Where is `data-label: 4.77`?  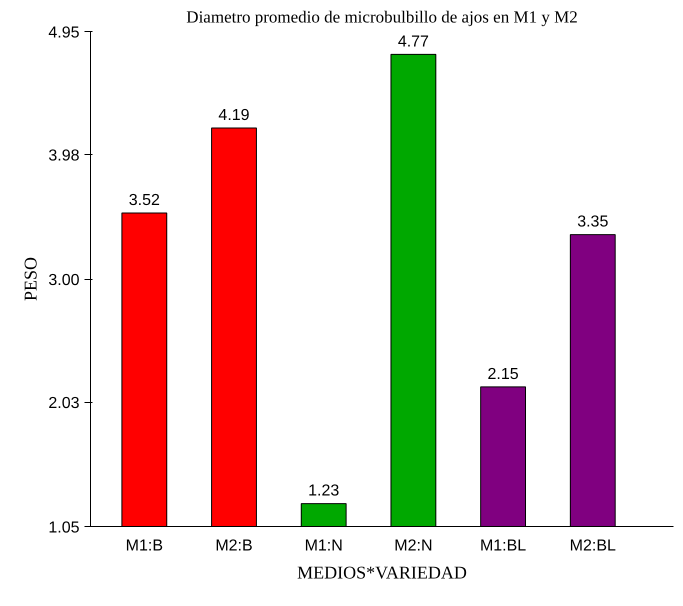
data-label: 4.77 is located at coordinates (414, 41).